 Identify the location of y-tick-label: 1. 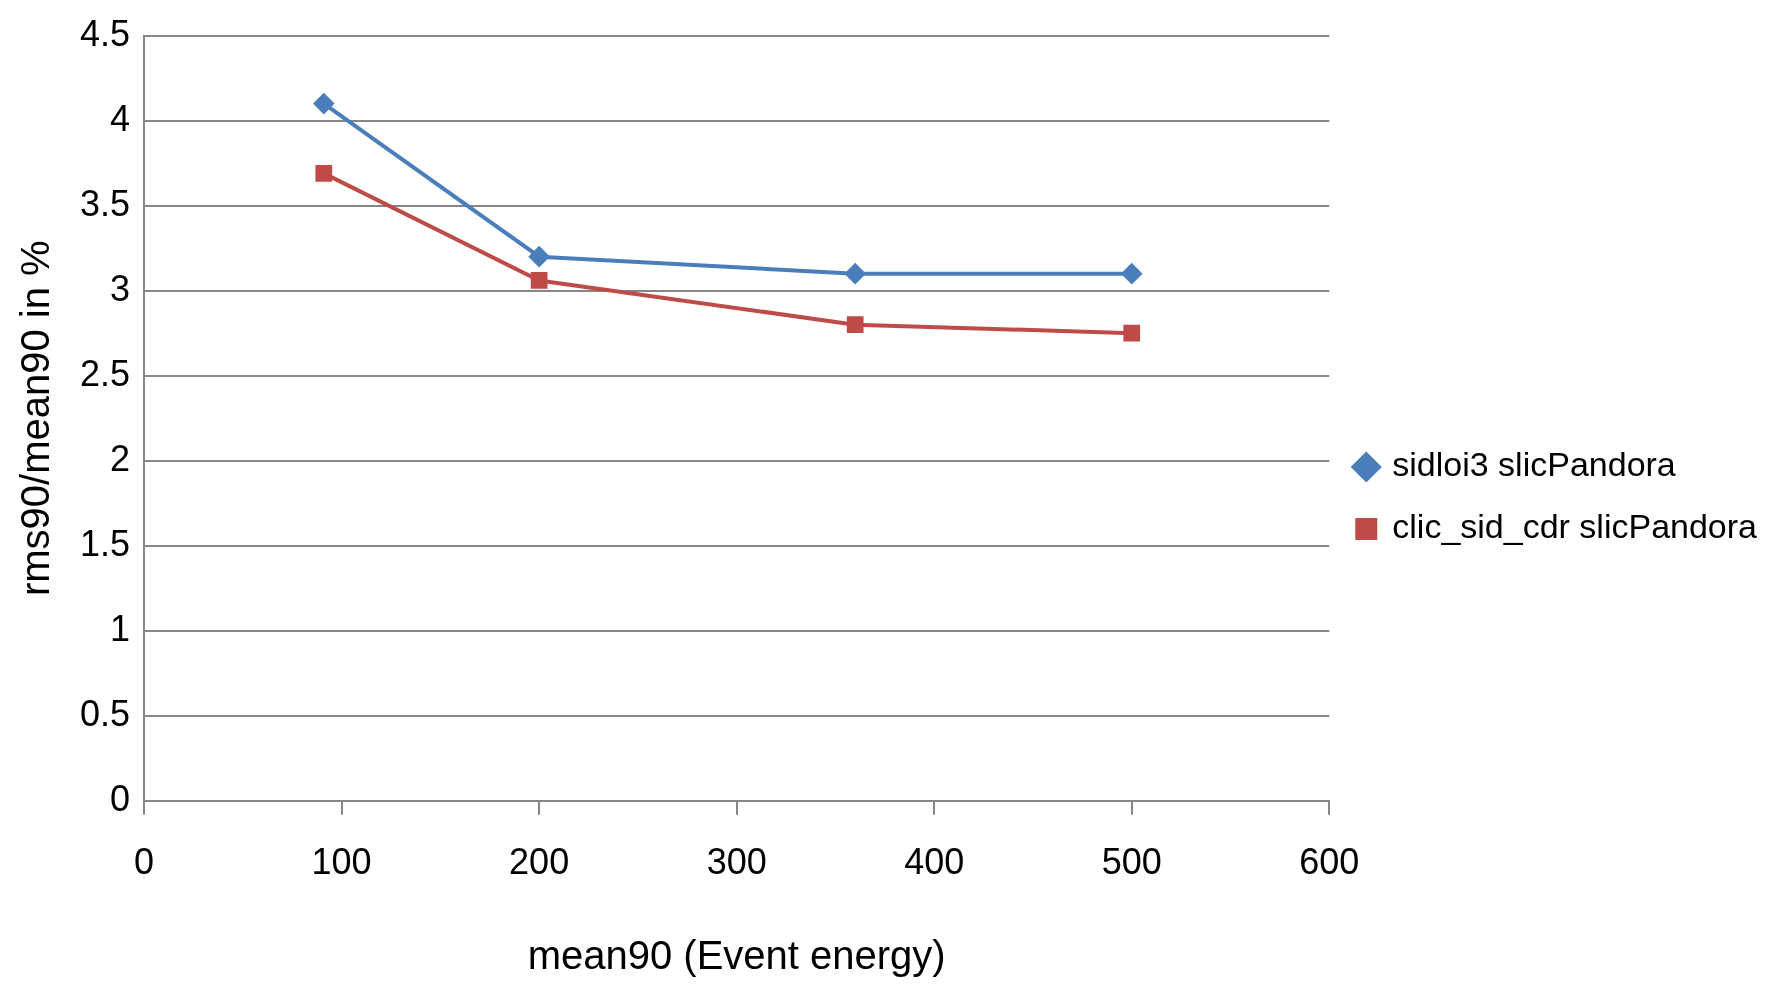
(120, 628).